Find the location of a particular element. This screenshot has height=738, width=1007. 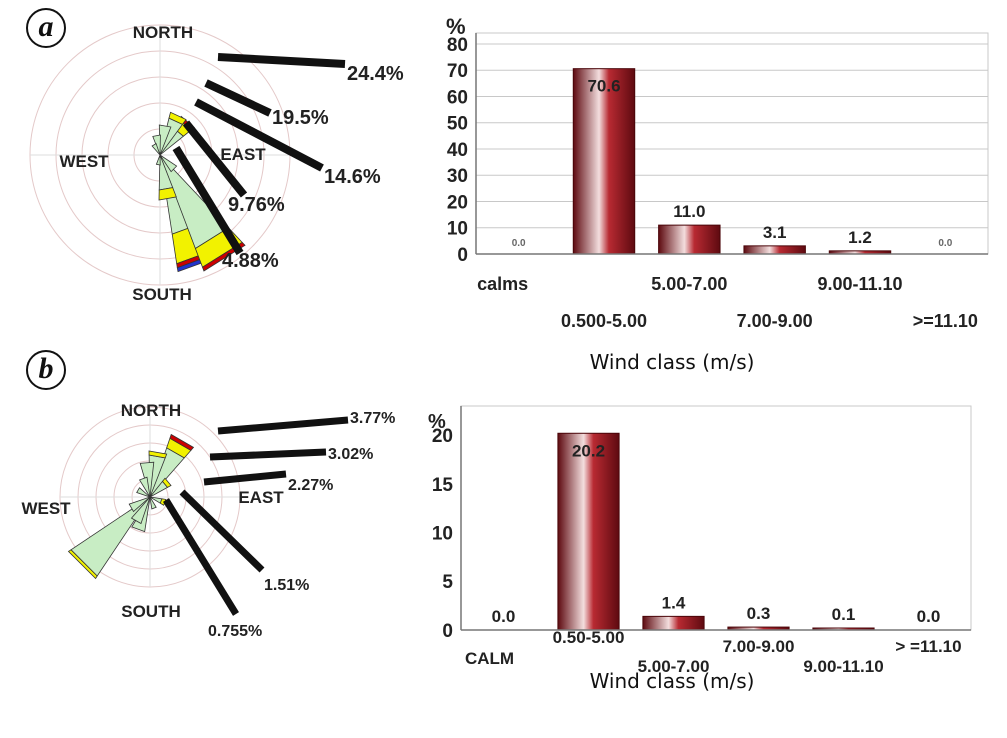

rose-b-east-label: EAST is located at coordinates (261, 497).